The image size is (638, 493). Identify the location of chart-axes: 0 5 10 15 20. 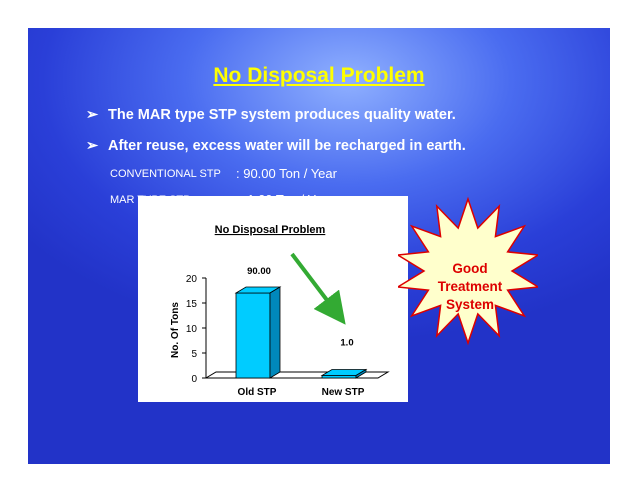
(288, 329).